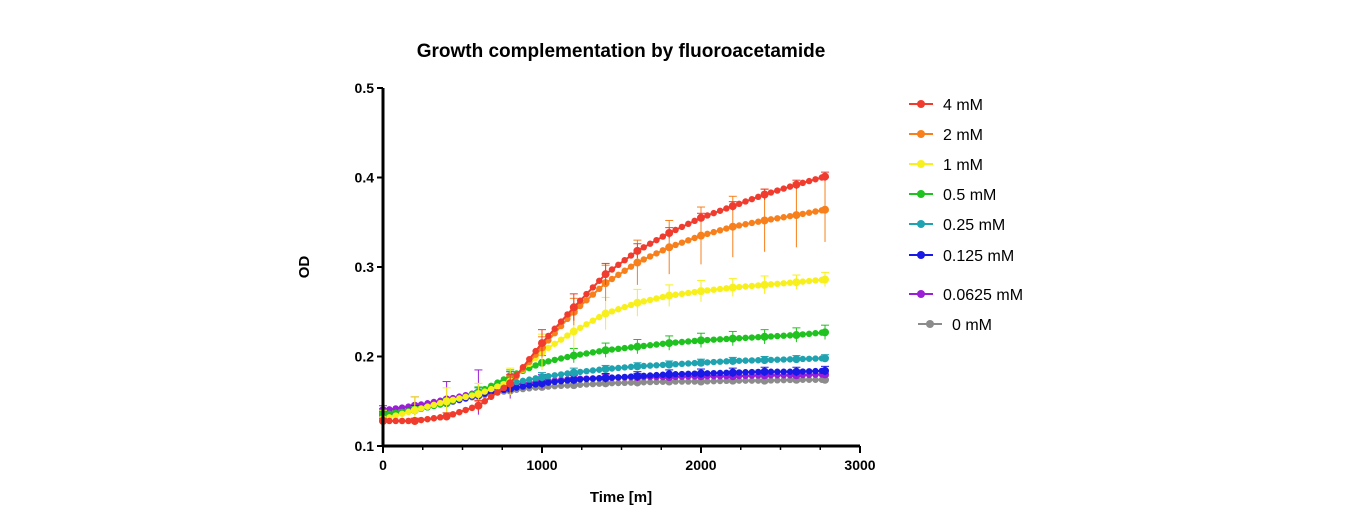  Describe the element at coordinates (304, 267) in the screenshot. I see `y-axis-label: OD` at that location.